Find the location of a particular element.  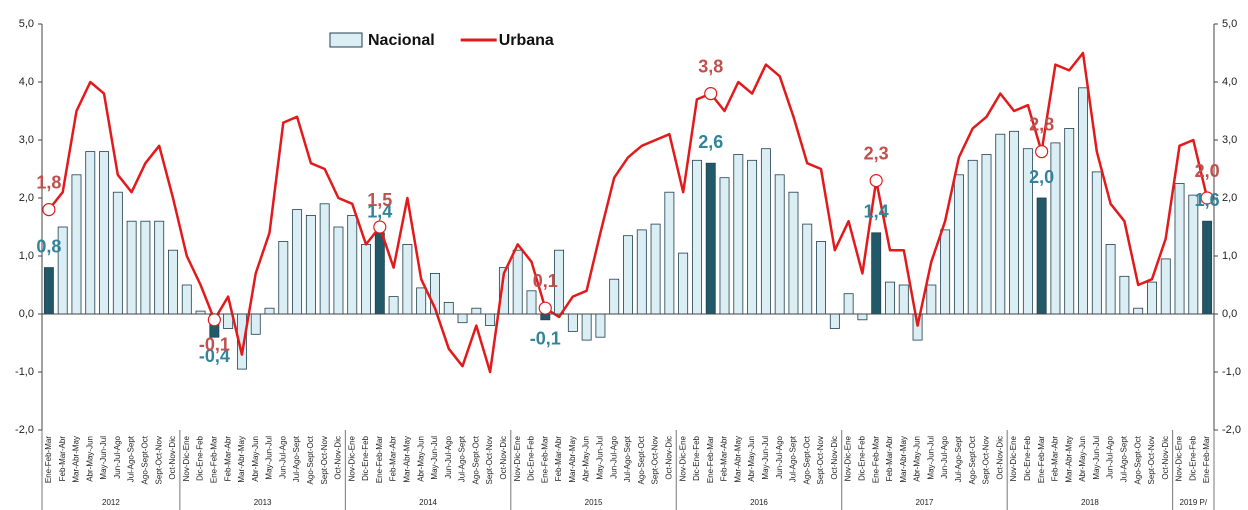

year-label: 2016 is located at coordinates (759, 502).